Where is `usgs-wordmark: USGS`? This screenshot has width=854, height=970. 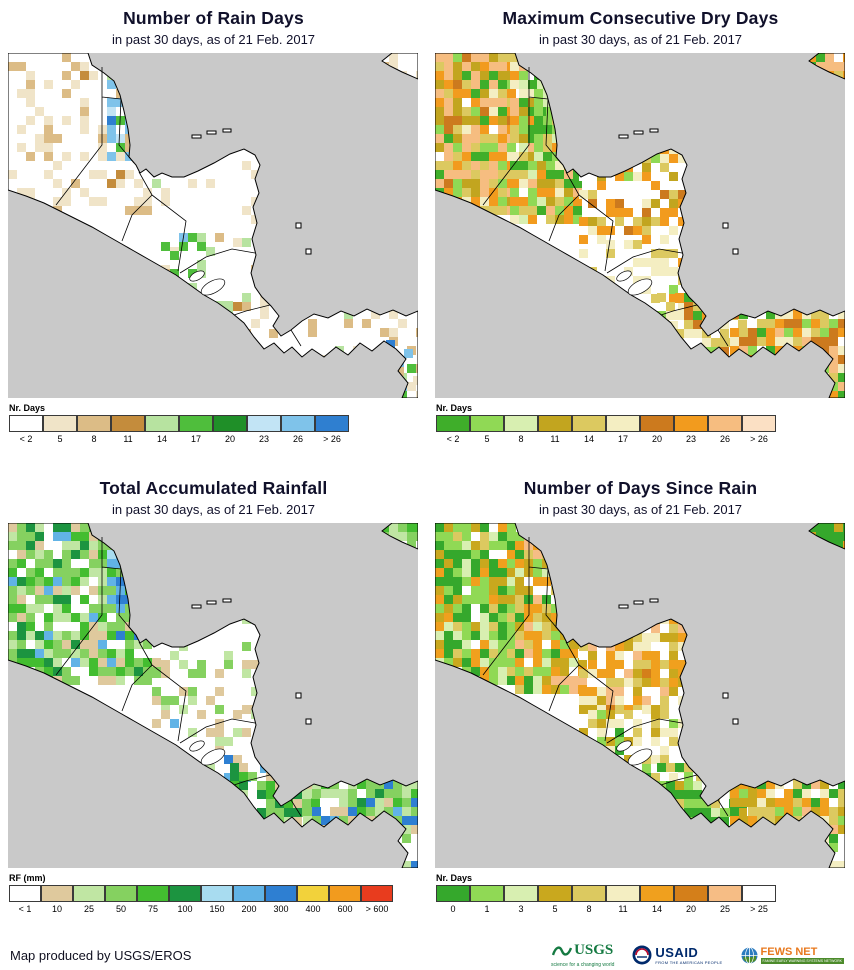 usgs-wordmark: USGS is located at coordinates (594, 950).